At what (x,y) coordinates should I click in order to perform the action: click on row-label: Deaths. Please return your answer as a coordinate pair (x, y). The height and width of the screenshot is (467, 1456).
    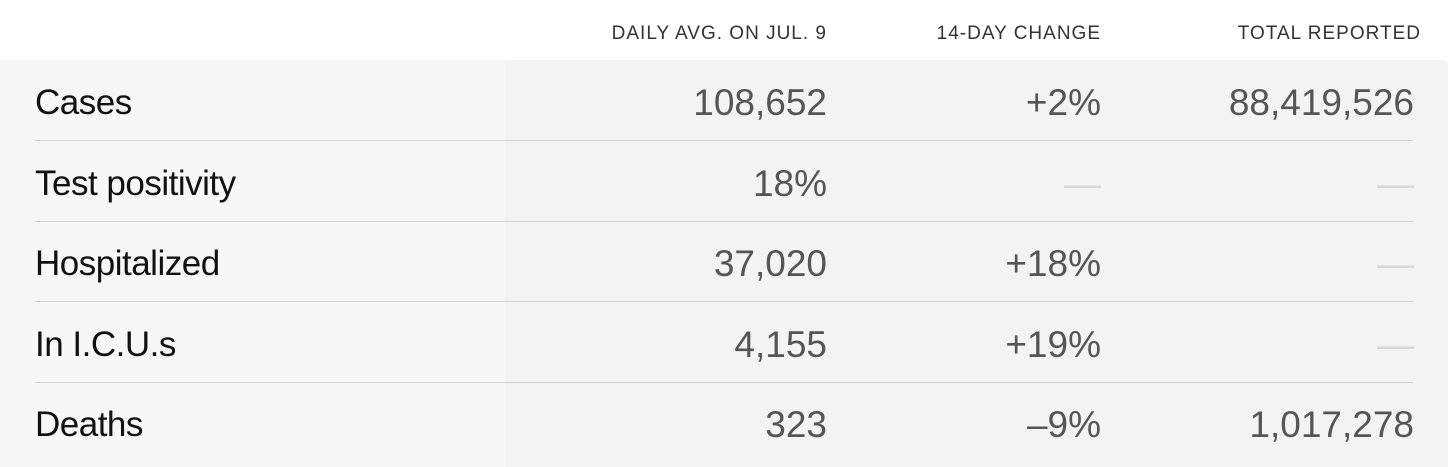
    Looking at the image, I should click on (89, 425).